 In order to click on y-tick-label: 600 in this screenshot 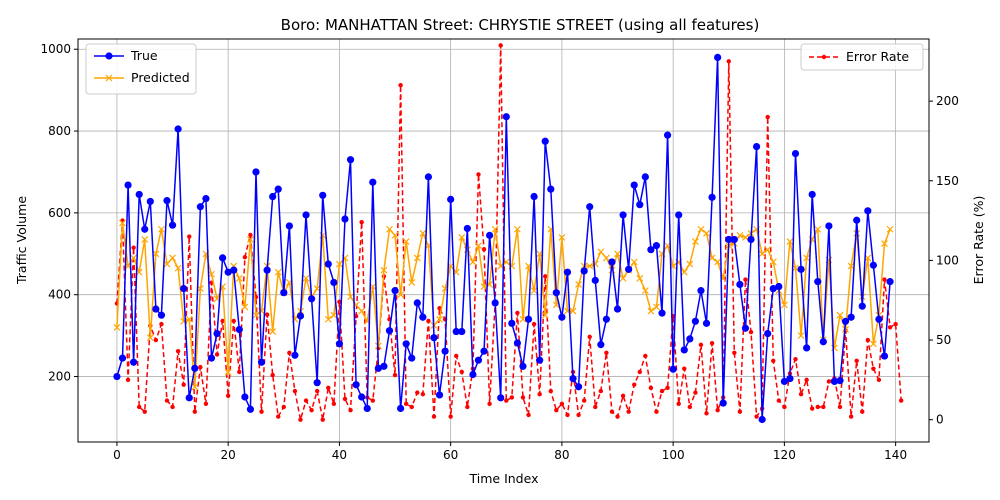, I will do `click(59, 213)`.